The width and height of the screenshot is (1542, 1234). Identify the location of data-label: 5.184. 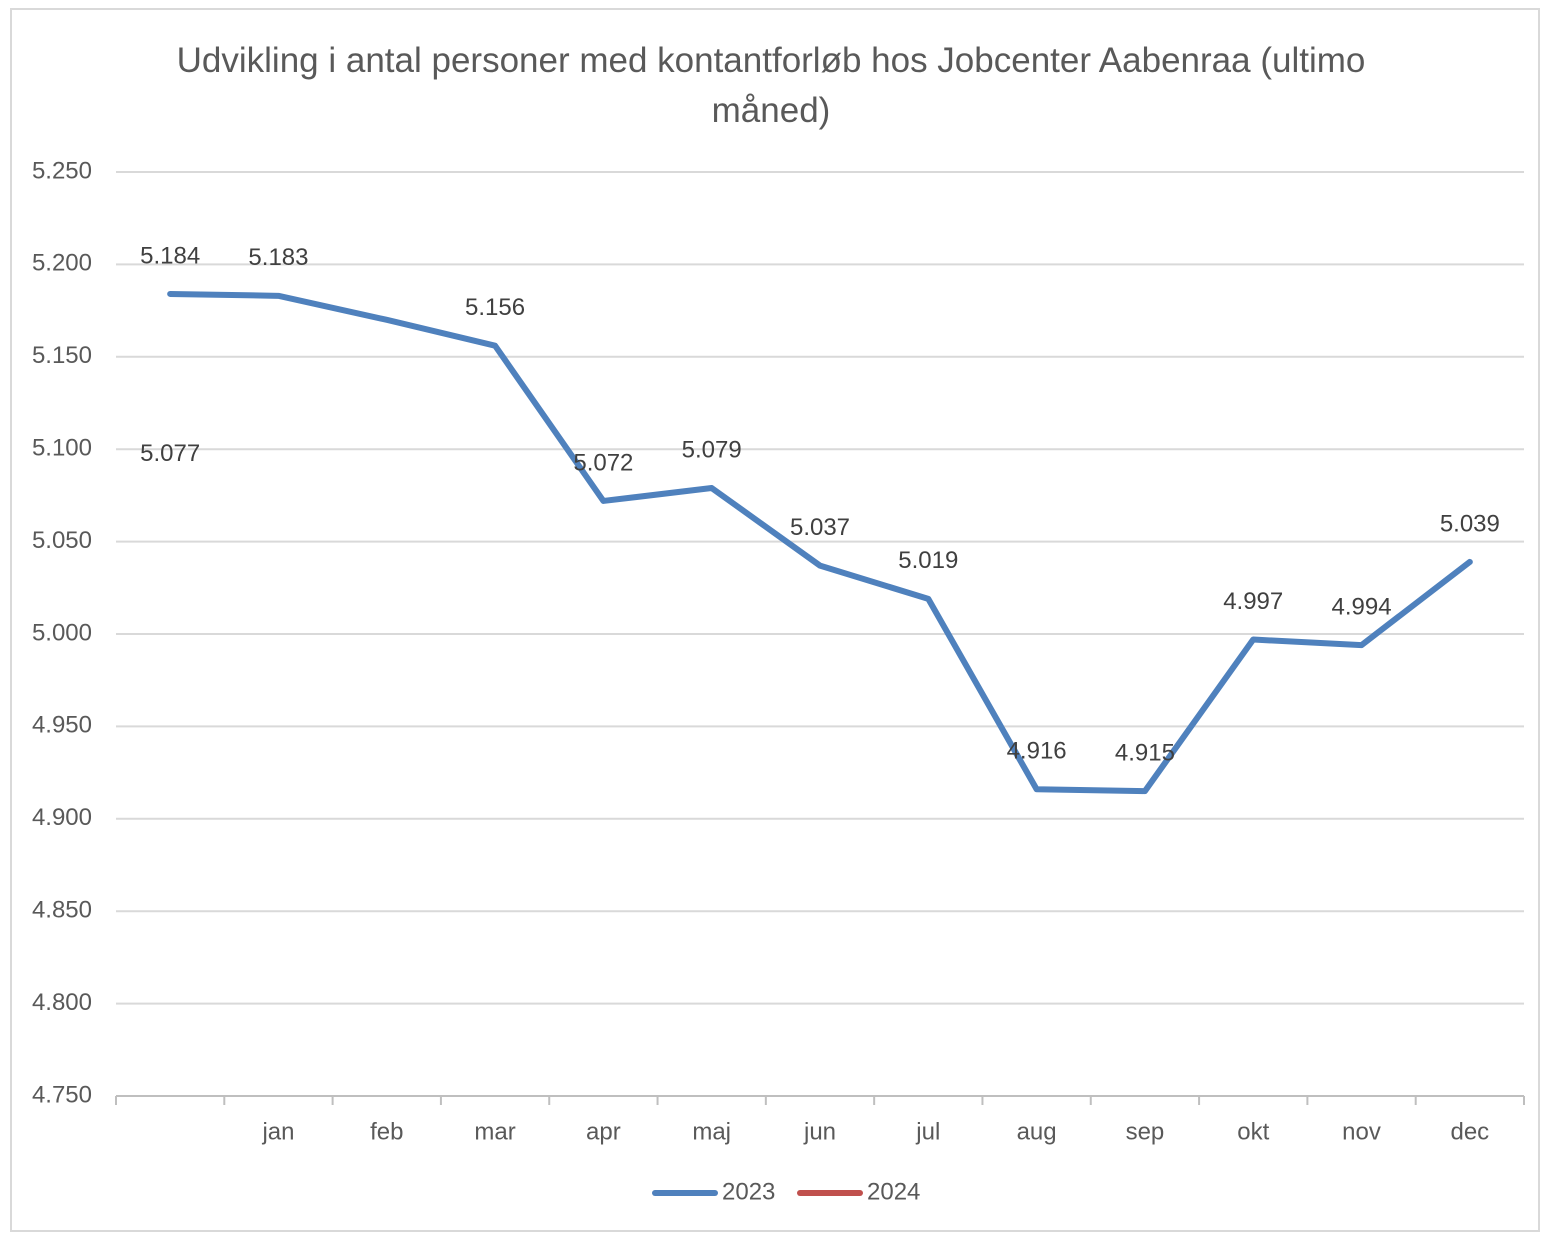
(170, 255).